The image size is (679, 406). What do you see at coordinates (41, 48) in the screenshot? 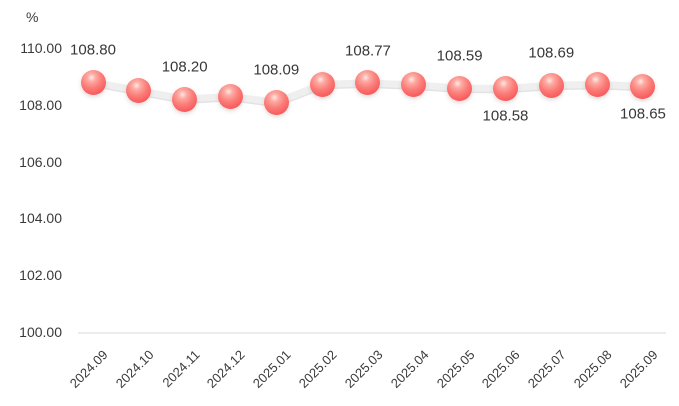
I see `y-axis-tick-label: 110.00` at bounding box center [41, 48].